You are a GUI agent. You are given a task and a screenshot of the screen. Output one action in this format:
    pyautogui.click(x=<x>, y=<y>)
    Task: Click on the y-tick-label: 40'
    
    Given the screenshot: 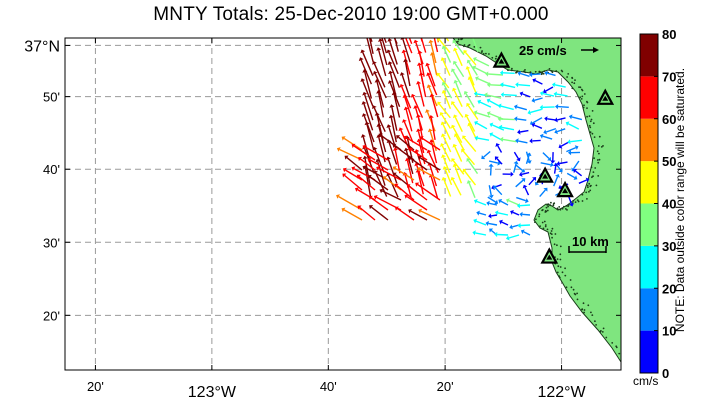 What is the action you would take?
    pyautogui.click(x=51, y=169)
    